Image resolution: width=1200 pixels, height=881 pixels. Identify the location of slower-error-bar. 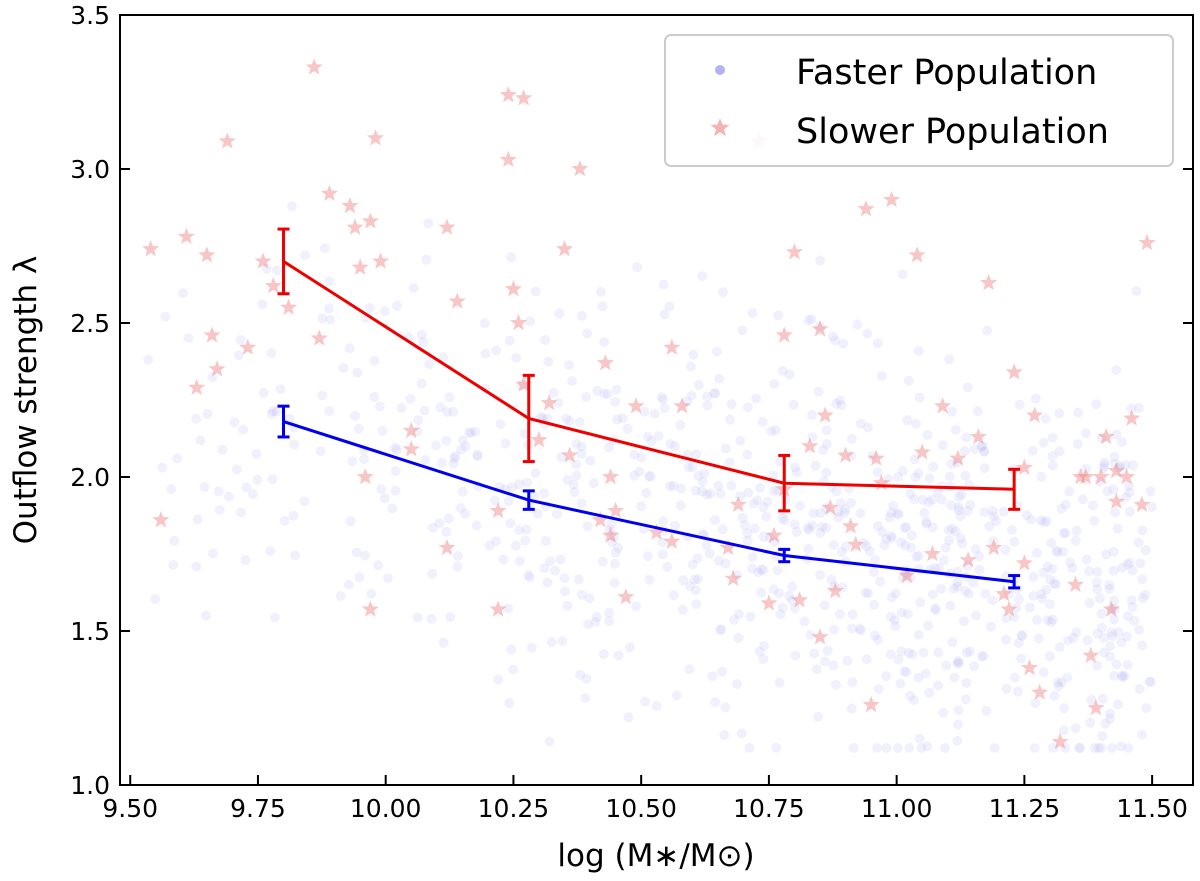
(784, 483).